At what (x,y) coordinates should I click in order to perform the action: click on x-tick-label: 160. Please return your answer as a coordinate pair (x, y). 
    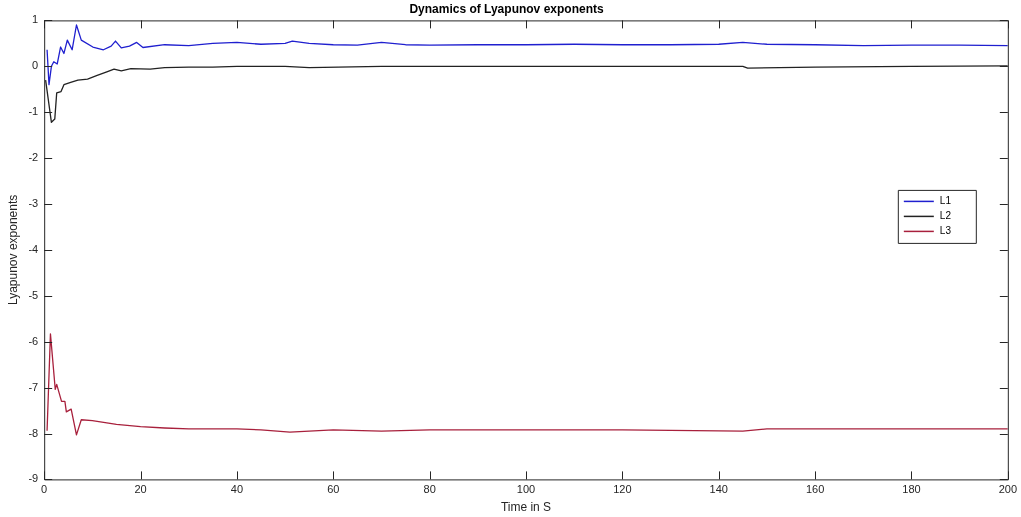
    Looking at the image, I should click on (815, 489).